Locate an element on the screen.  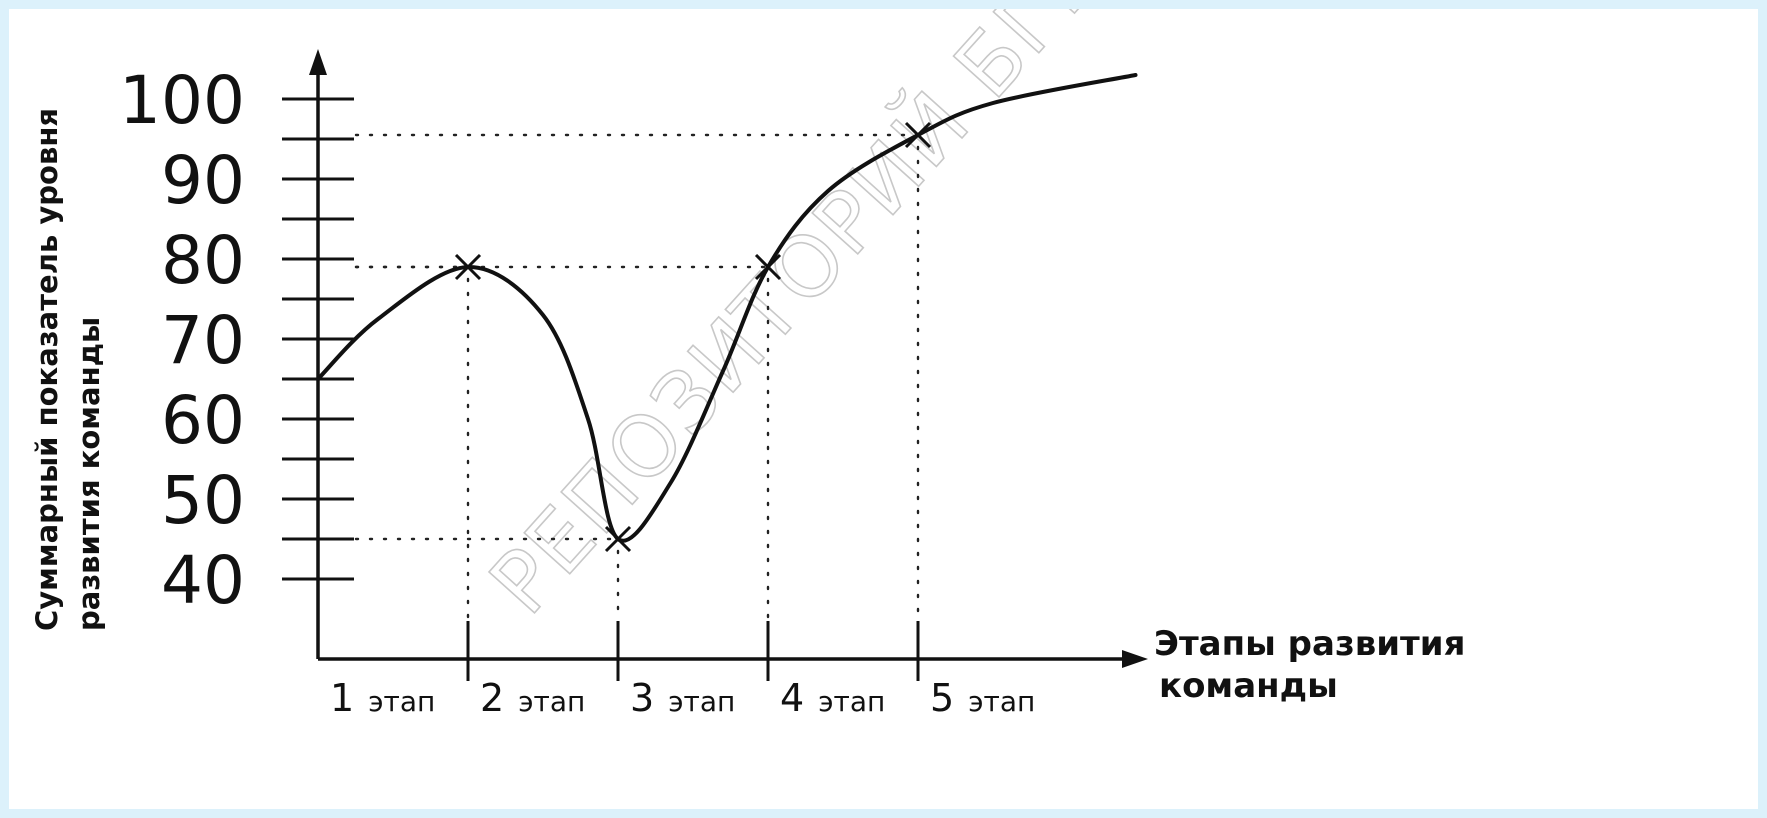
x-axis-label-line-1: Этапы развития is located at coordinates (1309, 644).